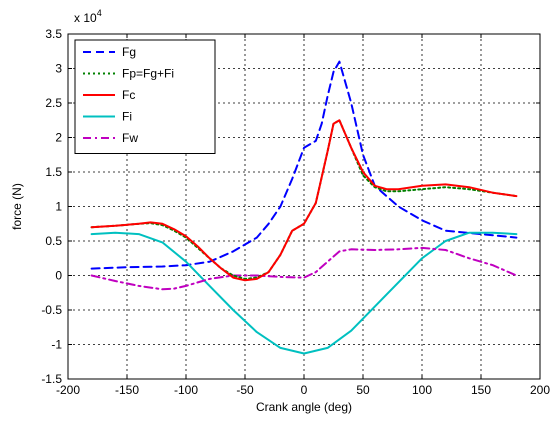 This screenshot has height=443, width=558. Describe the element at coordinates (186, 390) in the screenshot. I see `x-tick-label: -100` at that location.